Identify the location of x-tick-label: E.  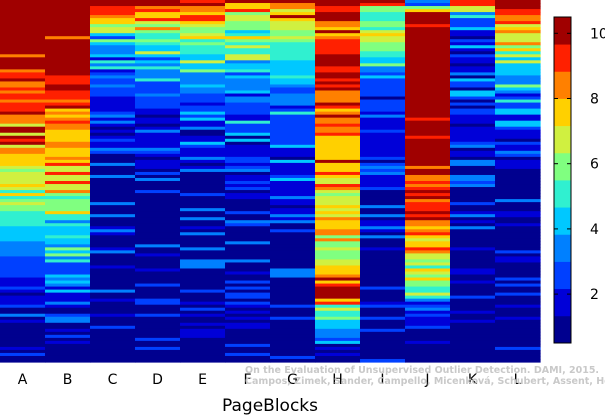
(202, 380).